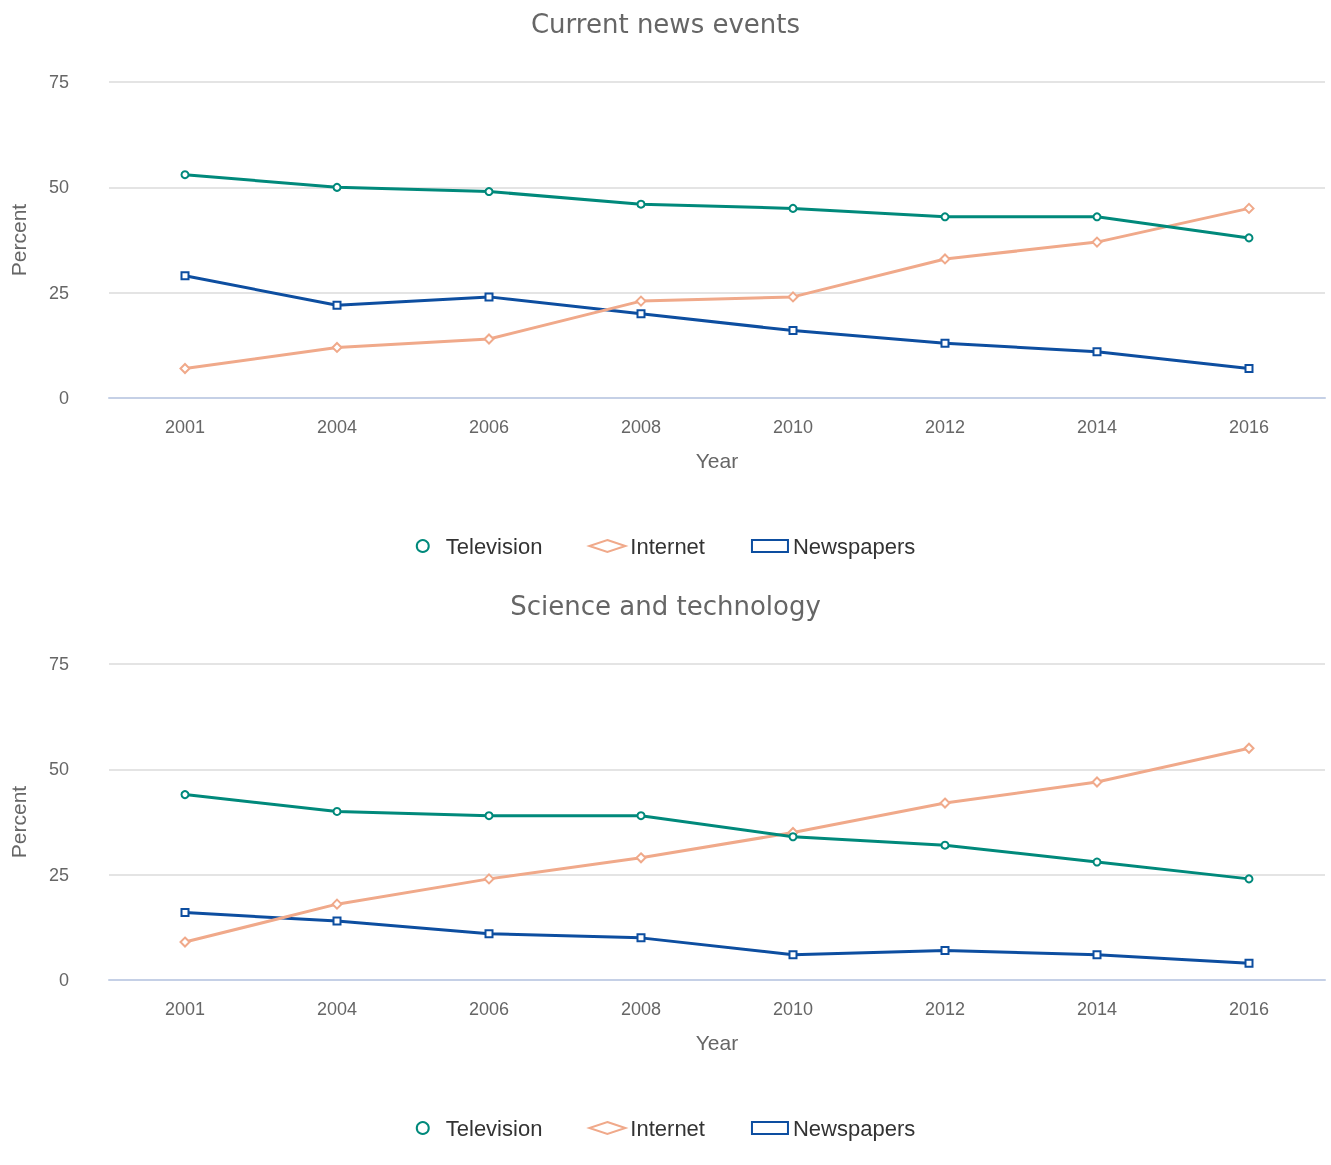 The image size is (1331, 1165). Describe the element at coordinates (665, 24) in the screenshot. I see `chart-title: Current news events` at that location.